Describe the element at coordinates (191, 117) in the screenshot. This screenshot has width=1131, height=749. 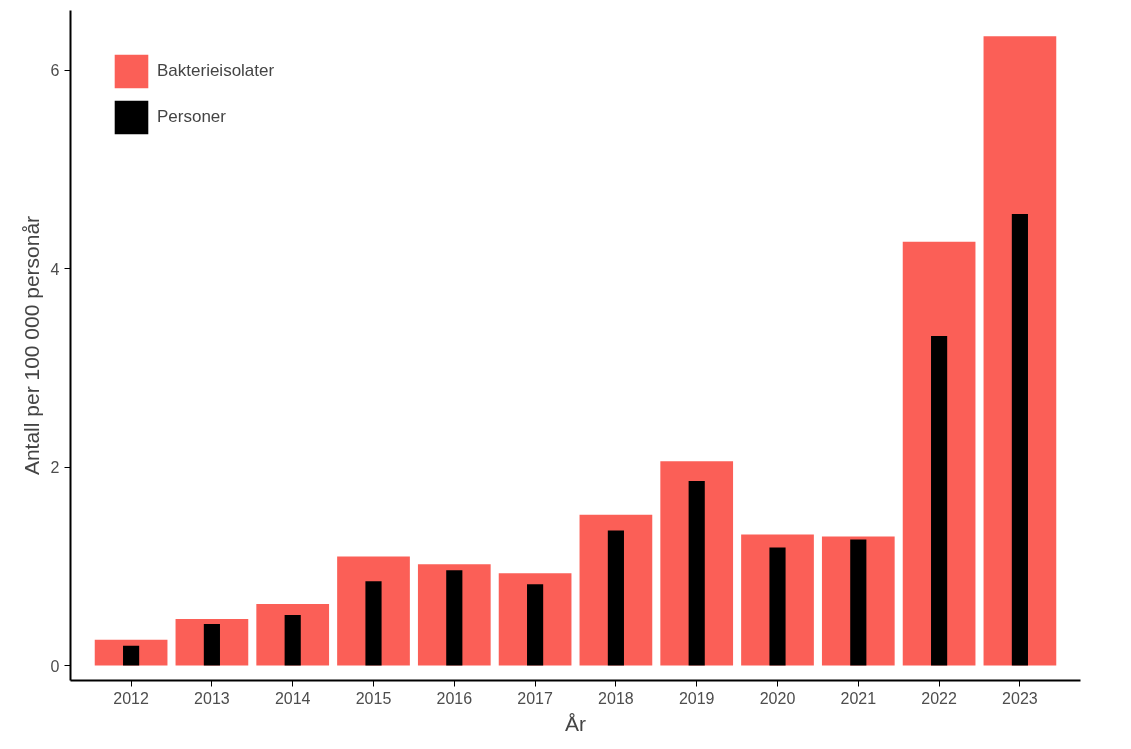
I see `legend-label: Personer` at that location.